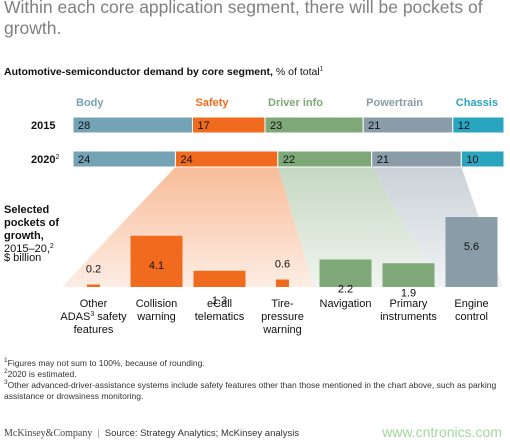 The width and height of the screenshot is (510, 446). Describe the element at coordinates (90, 103) in the screenshot. I see `legend-item-body: Body` at that location.